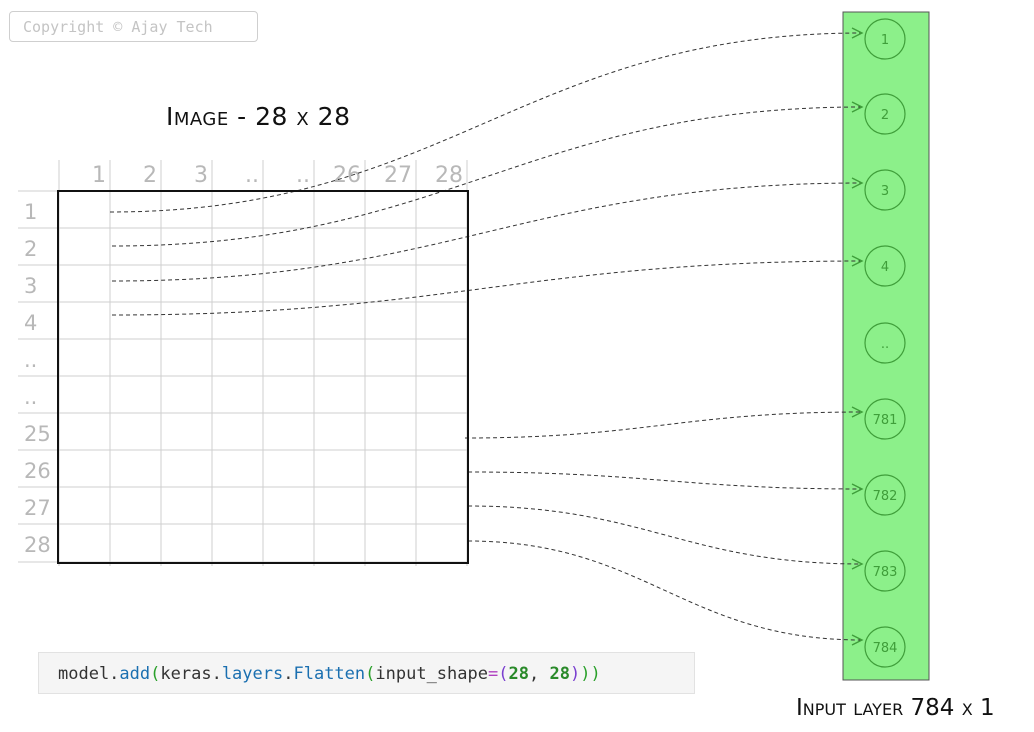 The image size is (1034, 732). What do you see at coordinates (37, 508) in the screenshot?
I see `row-label: 27` at bounding box center [37, 508].